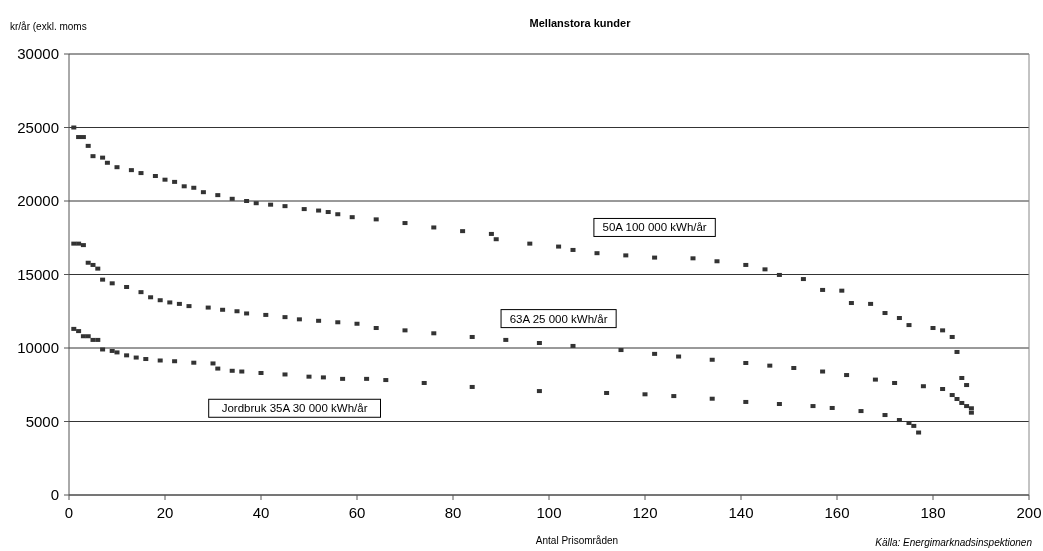 The image size is (1043, 551). I want to click on series-label: 50A 100 000 kWh/år, so click(654, 227).